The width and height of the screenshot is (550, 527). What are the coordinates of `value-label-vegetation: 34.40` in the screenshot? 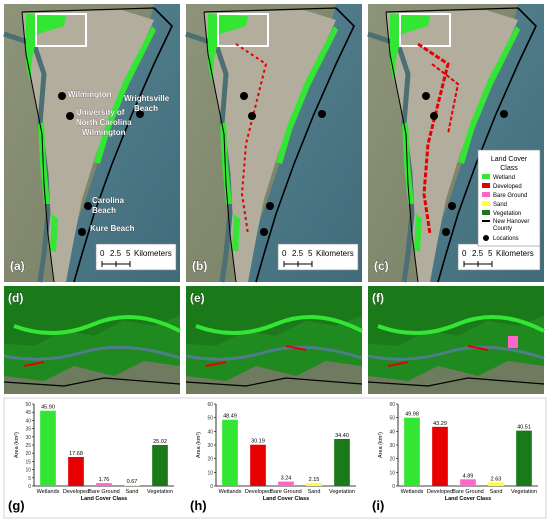 It's located at (342, 436).